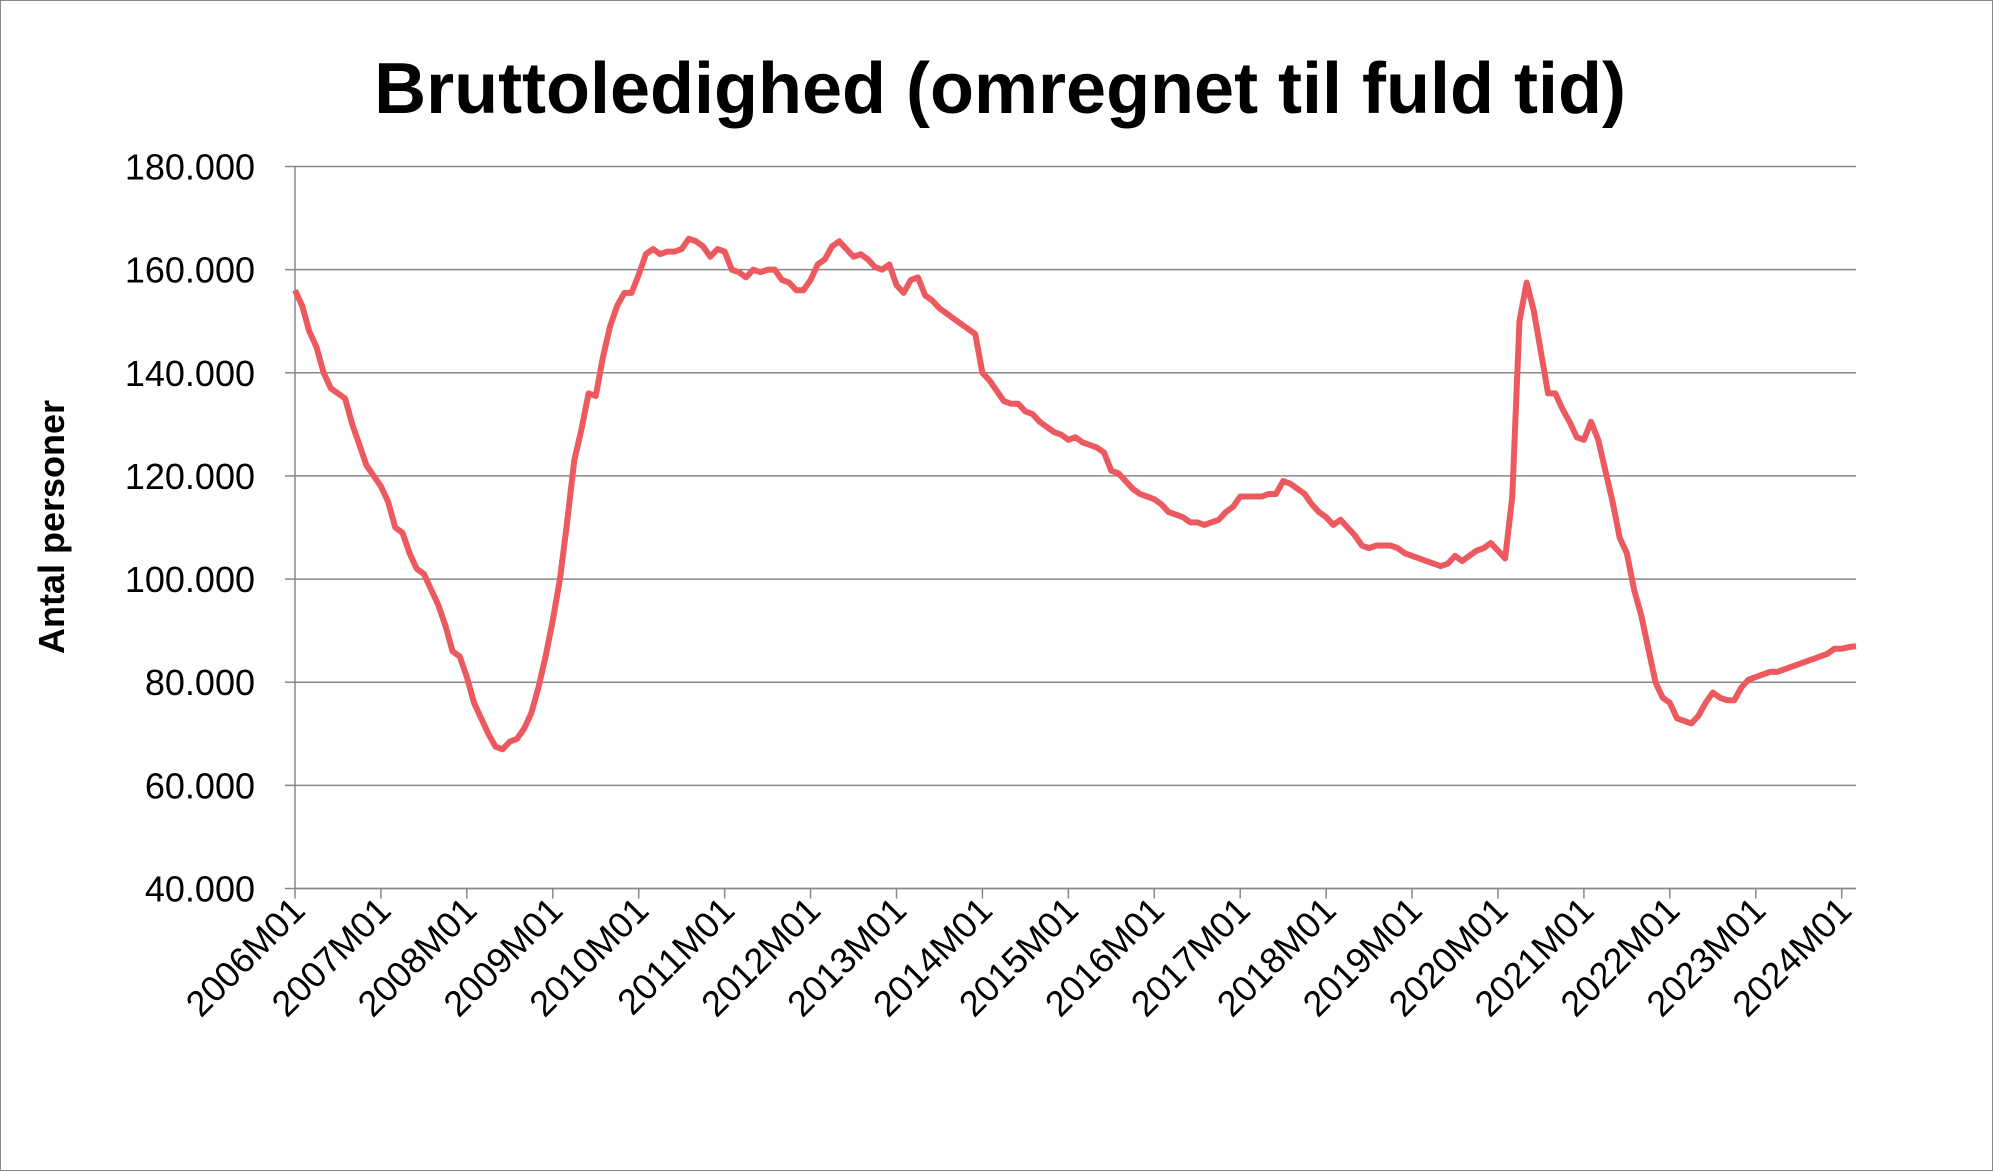  Describe the element at coordinates (190, 167) in the screenshot. I see `y-tick-label: 180.000` at that location.